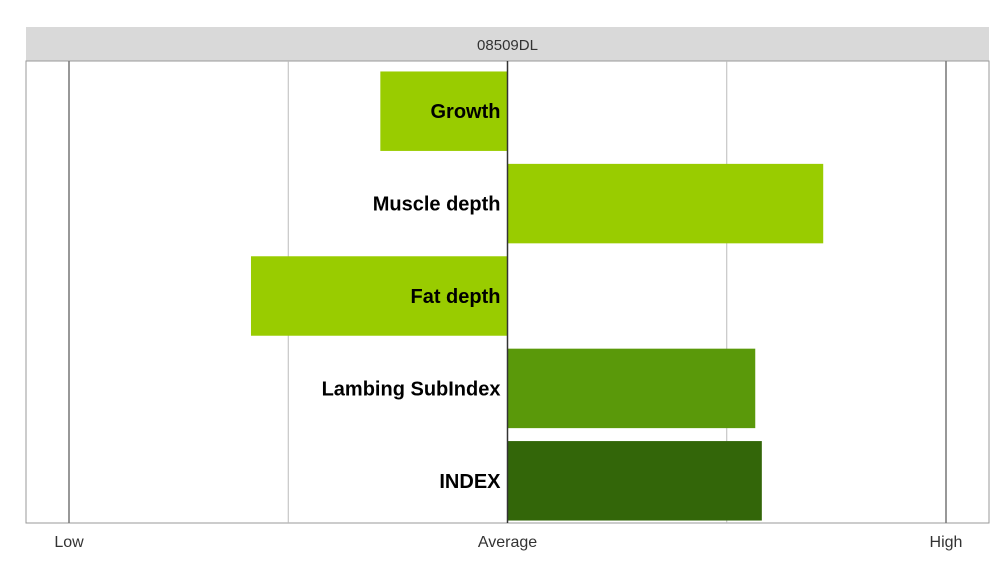 This screenshot has width=1000, height=571. I want to click on x-tick-label: Average, so click(507, 542).